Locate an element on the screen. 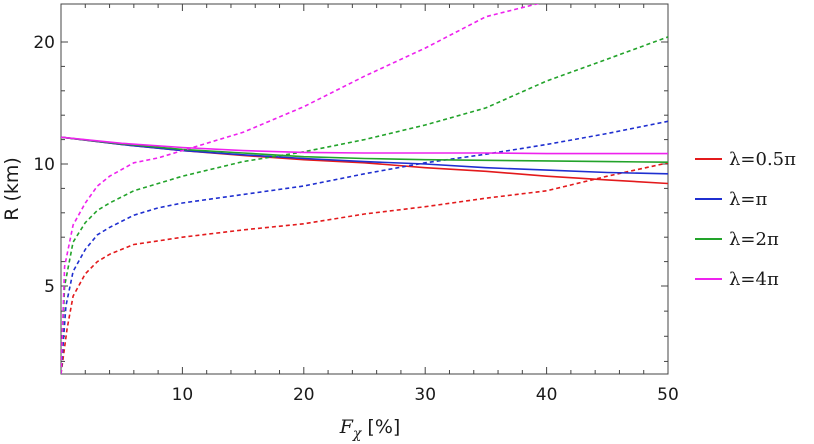 This screenshot has width=814, height=444. legend-label: λ=2π is located at coordinates (754, 239).